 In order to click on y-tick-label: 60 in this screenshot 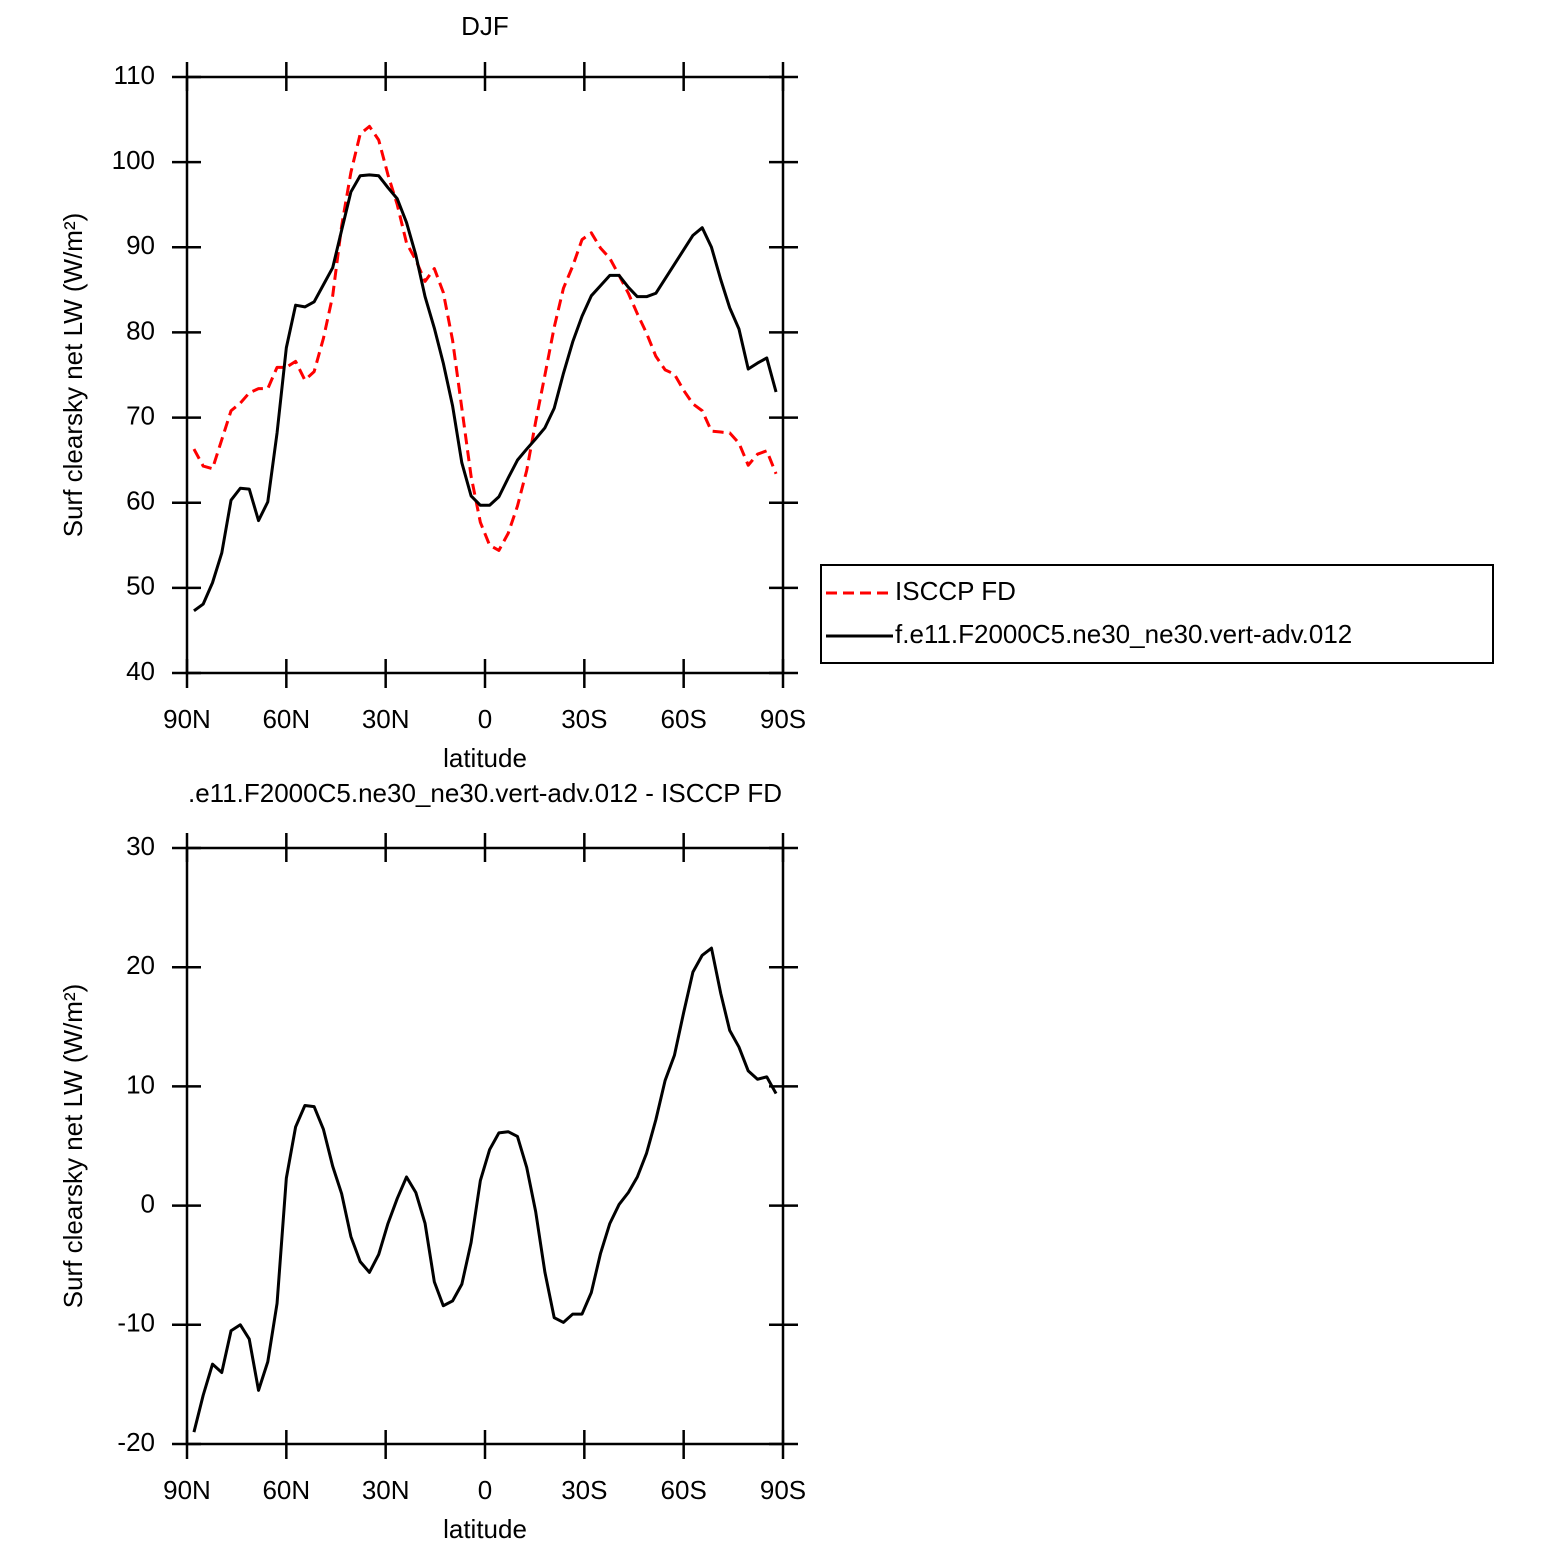, I will do `click(140, 501)`.